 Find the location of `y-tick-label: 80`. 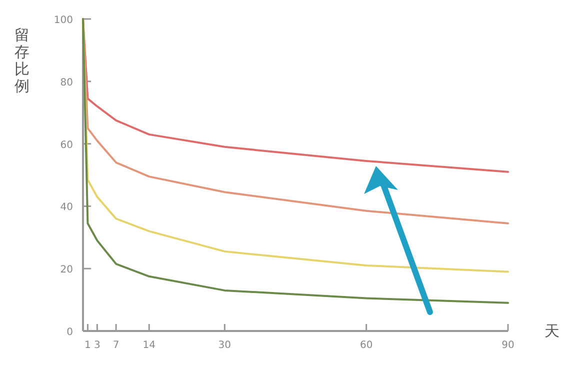

y-tick-label: 80 is located at coordinates (66, 82).